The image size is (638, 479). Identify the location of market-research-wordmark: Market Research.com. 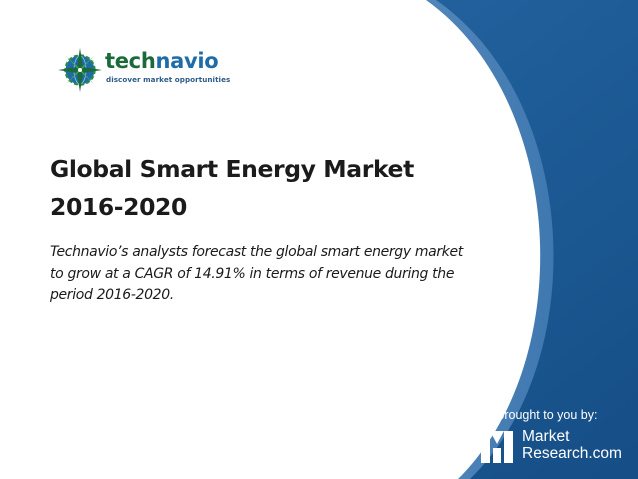
(572, 445).